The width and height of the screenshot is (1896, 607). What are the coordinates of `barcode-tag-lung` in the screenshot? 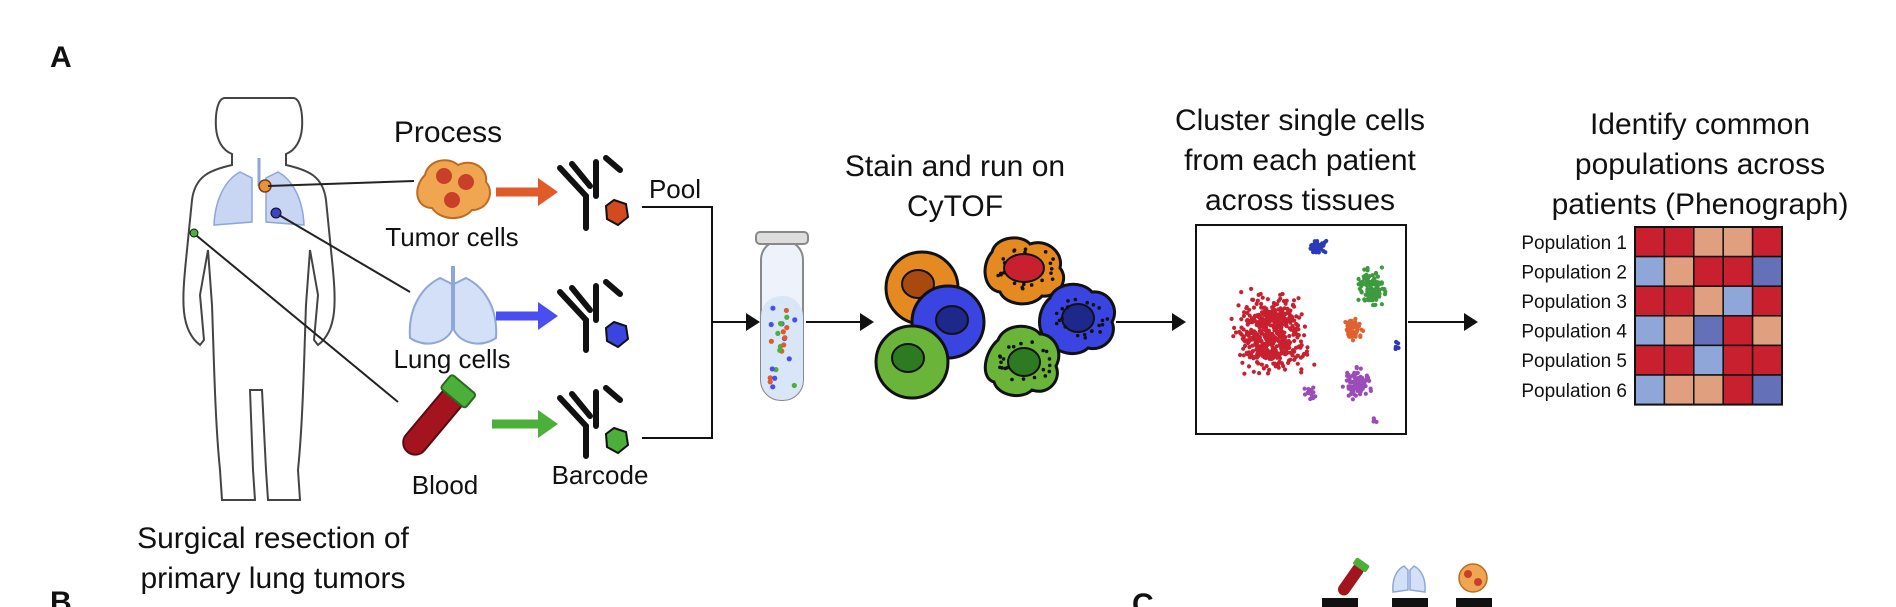 It's located at (617, 334).